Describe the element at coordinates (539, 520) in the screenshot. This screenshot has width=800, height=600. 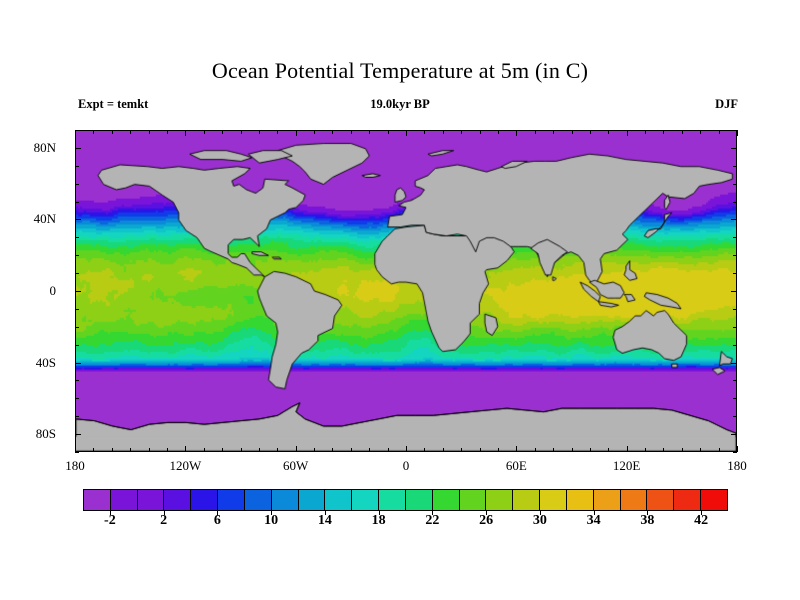
I see `colorbar-tick-label: 30` at that location.